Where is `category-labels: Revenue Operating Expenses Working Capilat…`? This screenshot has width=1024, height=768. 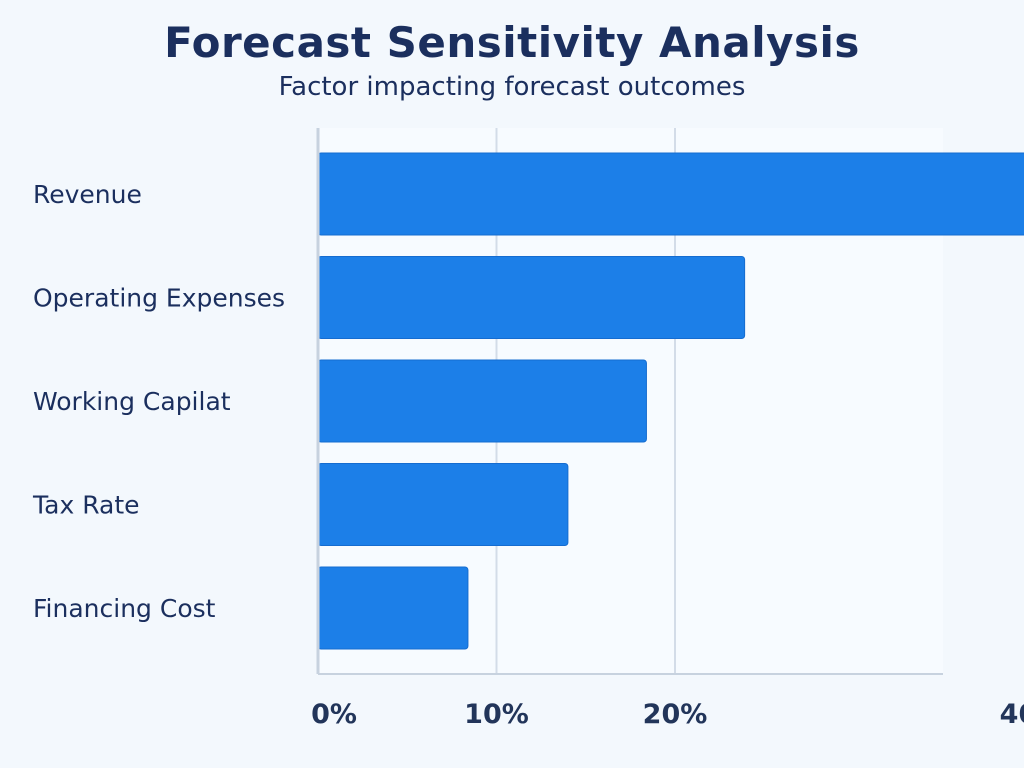 category-labels: Revenue Operating Expenses Working Capilat… is located at coordinates (158, 401).